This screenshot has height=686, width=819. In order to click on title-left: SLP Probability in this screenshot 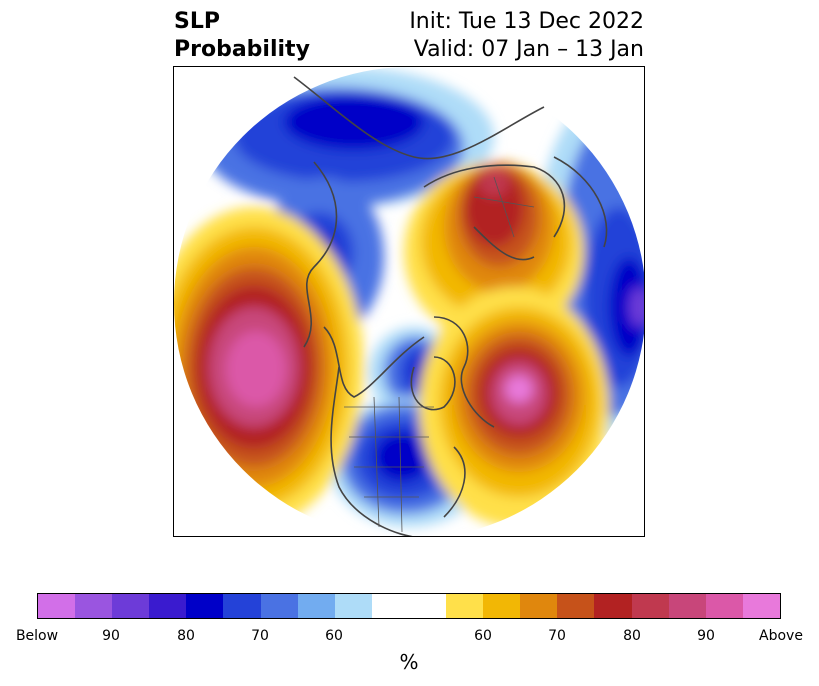, I will do `click(242, 36)`.